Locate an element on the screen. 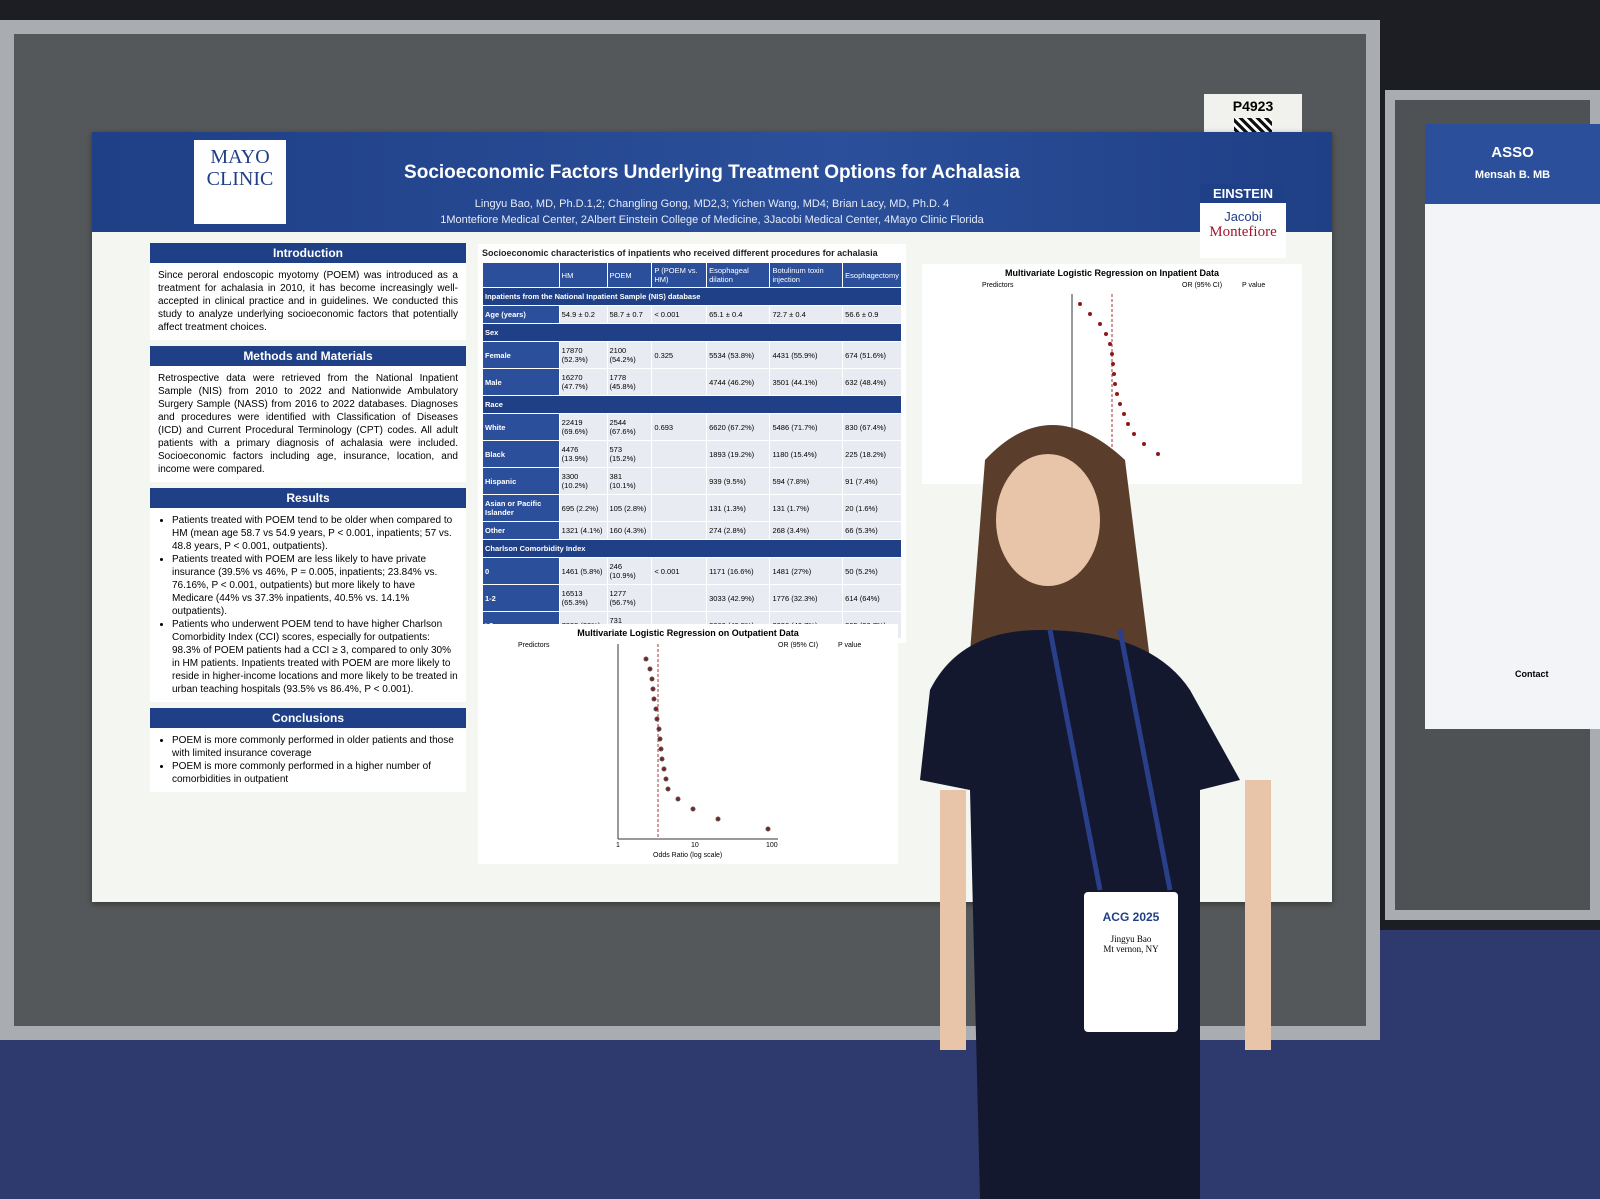  table-cell: 939 (9.5%) is located at coordinates (738, 481).